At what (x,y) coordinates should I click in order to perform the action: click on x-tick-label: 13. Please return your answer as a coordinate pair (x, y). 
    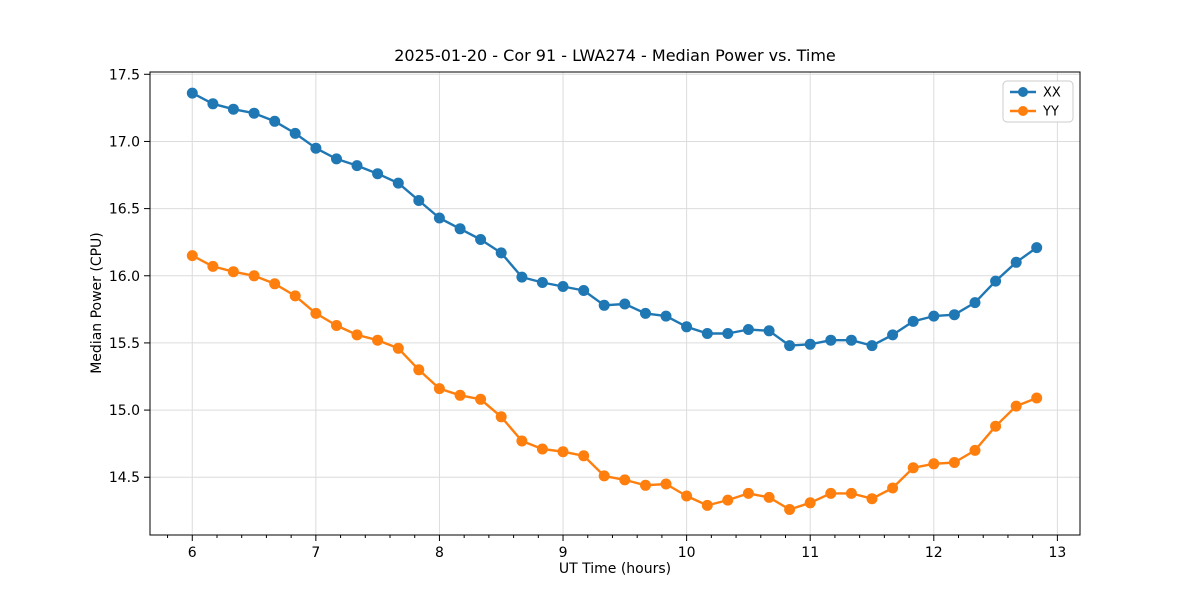
    Looking at the image, I should click on (1057, 553).